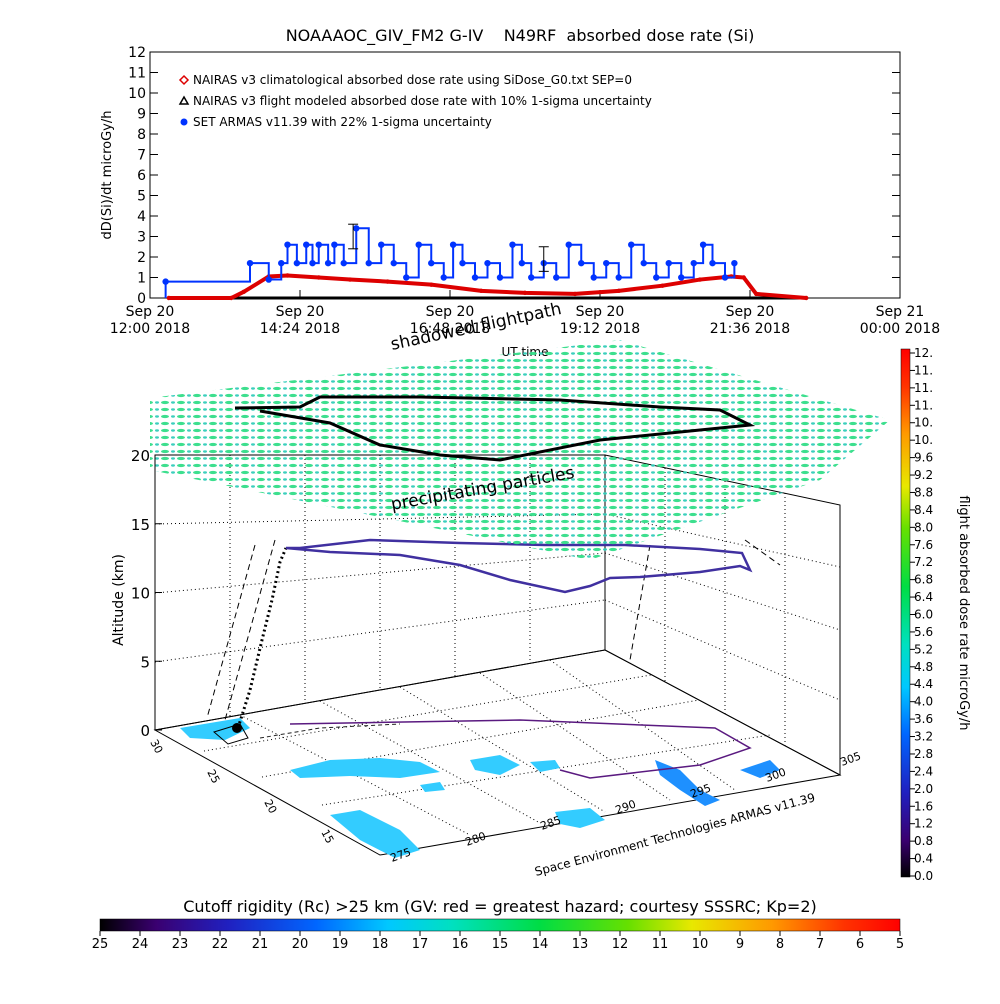  I want to click on y-tick-label: 10, so click(137, 94).